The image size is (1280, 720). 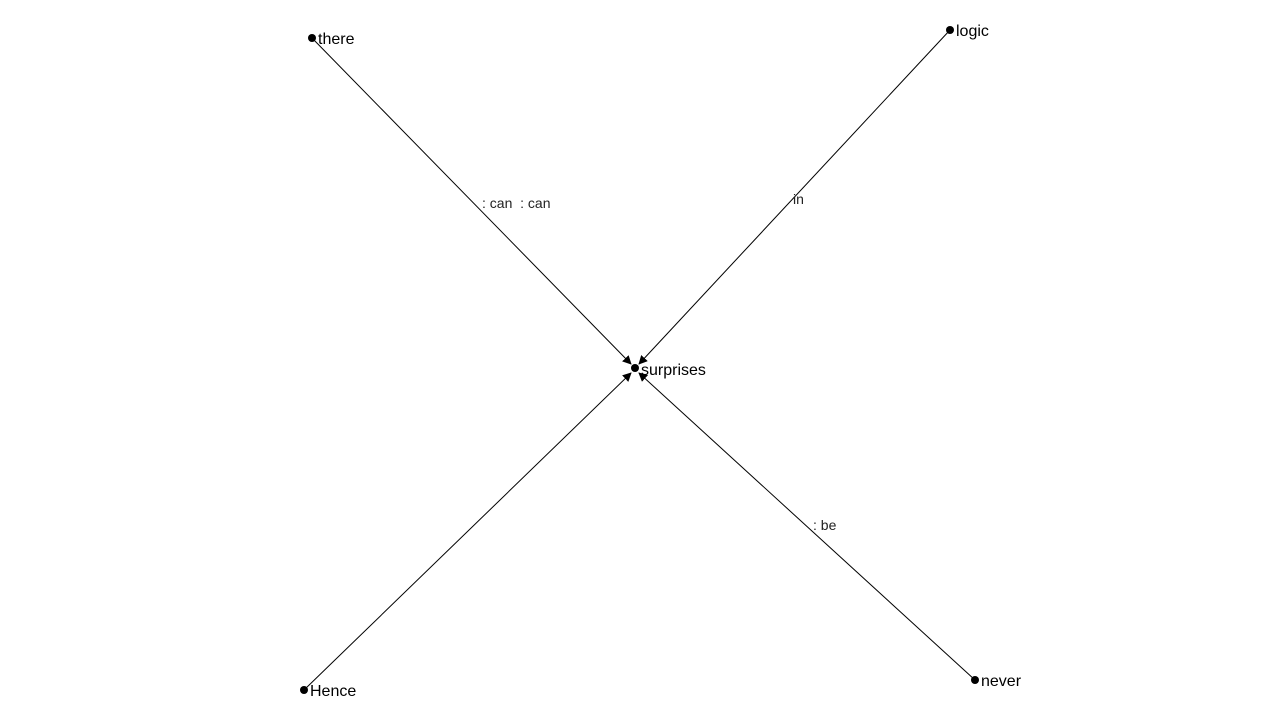 What do you see at coordinates (467, 531) in the screenshot?
I see `edge-hence-surprises` at bounding box center [467, 531].